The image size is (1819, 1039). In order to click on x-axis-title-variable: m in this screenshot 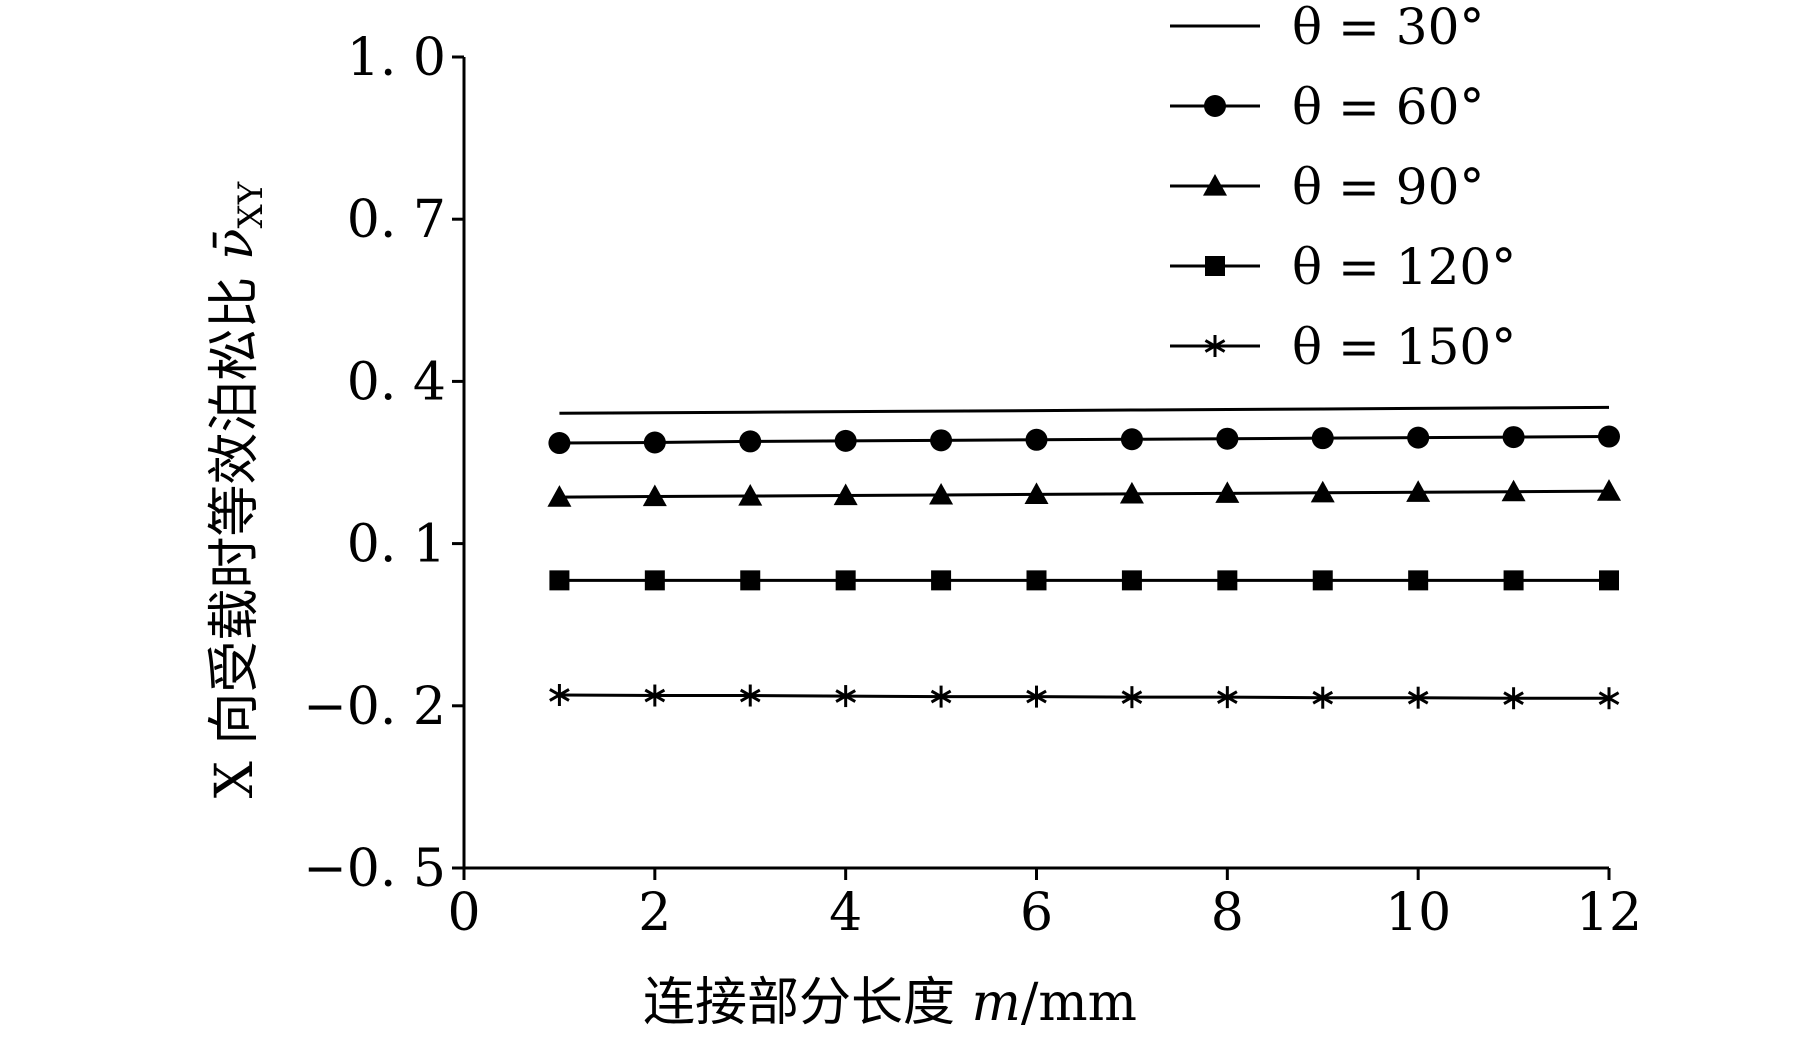, I will do `click(996, 1003)`.